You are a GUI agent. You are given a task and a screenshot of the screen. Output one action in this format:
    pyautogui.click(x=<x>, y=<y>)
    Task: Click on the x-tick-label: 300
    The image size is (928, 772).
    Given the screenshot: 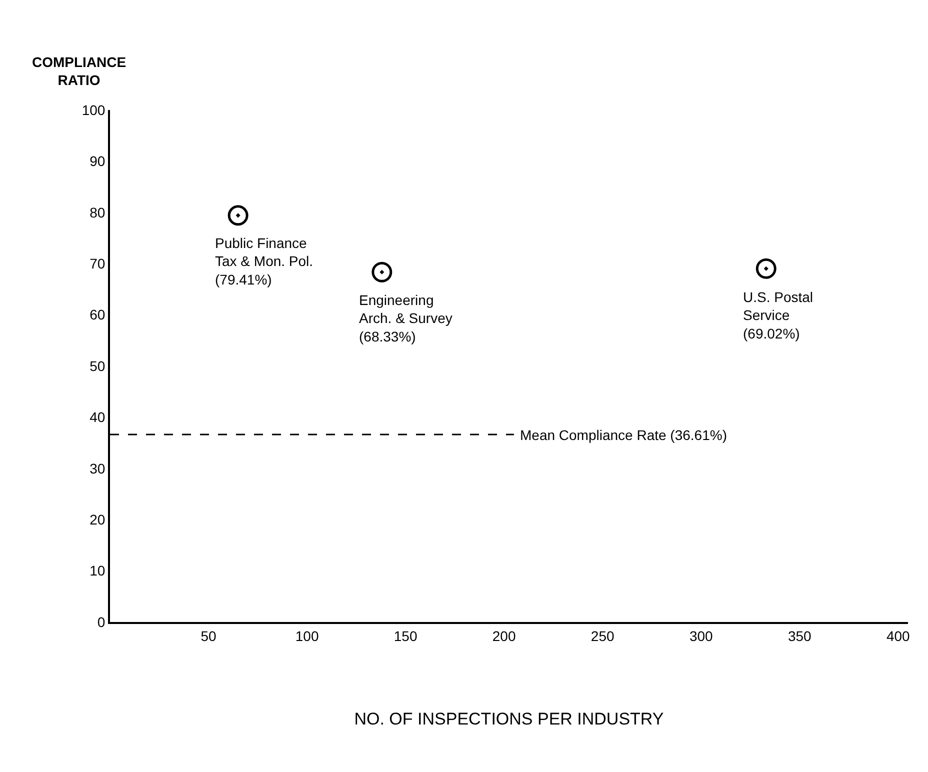 What is the action you would take?
    pyautogui.click(x=701, y=636)
    